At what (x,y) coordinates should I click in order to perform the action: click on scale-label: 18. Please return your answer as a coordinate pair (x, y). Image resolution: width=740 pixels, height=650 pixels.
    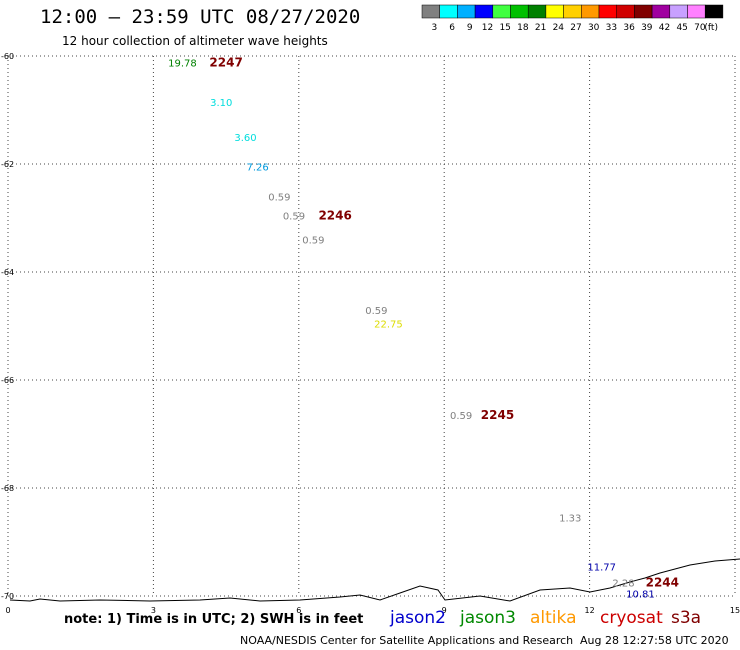
    Looking at the image, I should click on (523, 28).